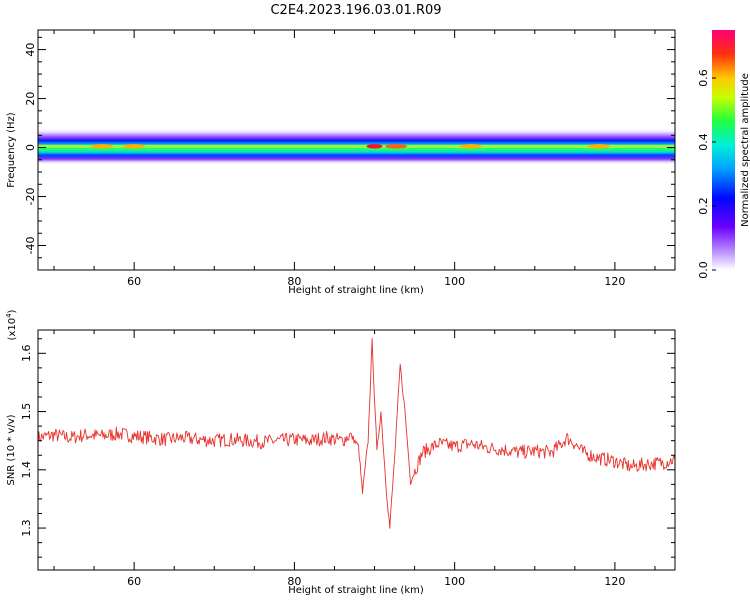 This screenshot has height=600, width=750. What do you see at coordinates (26, 470) in the screenshot?
I see `y-tick-label: 1.4` at bounding box center [26, 470].